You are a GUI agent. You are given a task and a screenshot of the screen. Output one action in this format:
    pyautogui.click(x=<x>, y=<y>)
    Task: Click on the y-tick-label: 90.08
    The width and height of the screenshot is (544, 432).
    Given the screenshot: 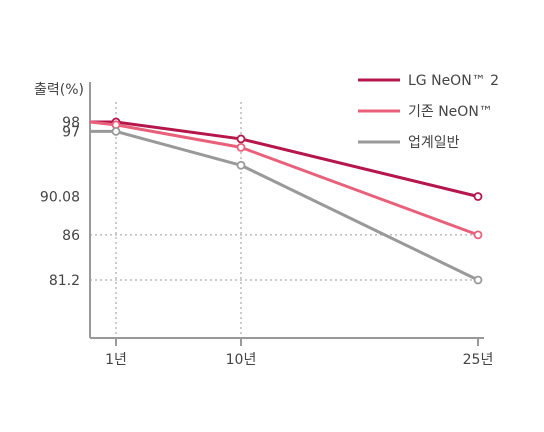 What is the action you would take?
    pyautogui.click(x=60, y=197)
    